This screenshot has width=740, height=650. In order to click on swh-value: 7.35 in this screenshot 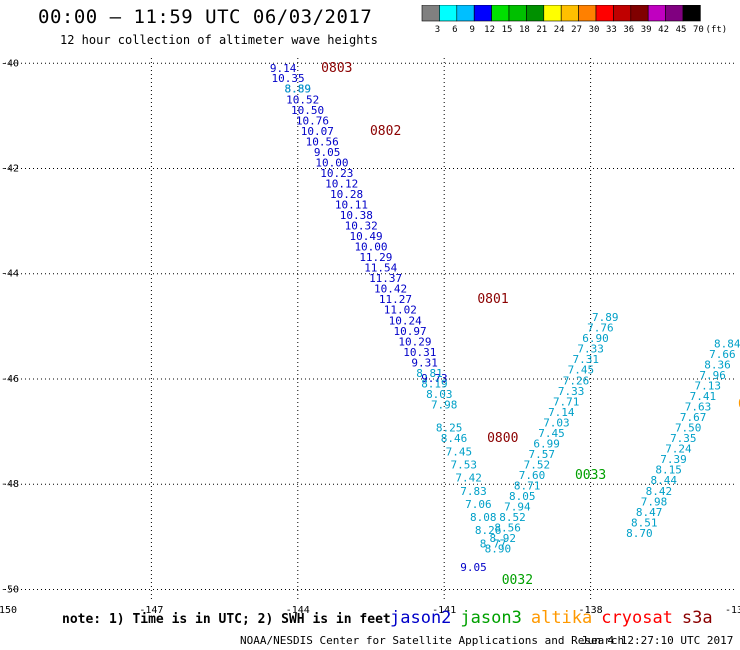, I will do `click(683, 438)`.